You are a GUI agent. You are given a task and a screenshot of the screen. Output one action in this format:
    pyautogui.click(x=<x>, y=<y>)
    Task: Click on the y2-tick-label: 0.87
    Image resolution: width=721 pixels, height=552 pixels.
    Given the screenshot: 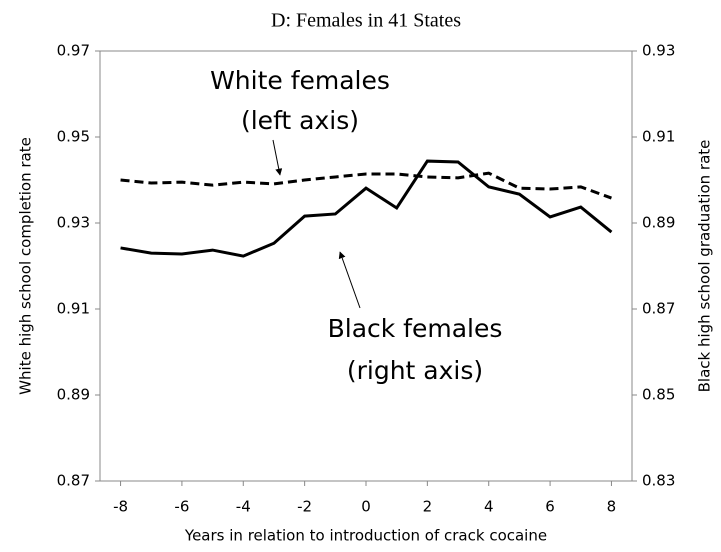 What is the action you would take?
    pyautogui.click(x=658, y=309)
    